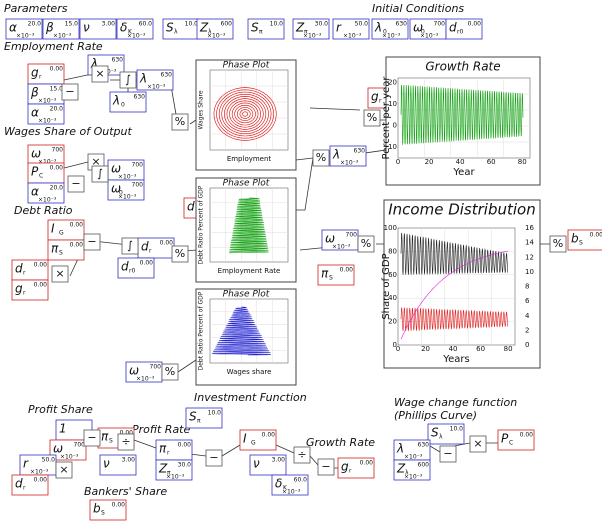  Describe the element at coordinates (348, 156) in the screenshot. I see `variable: λ 630 ×10⁻³` at that location.